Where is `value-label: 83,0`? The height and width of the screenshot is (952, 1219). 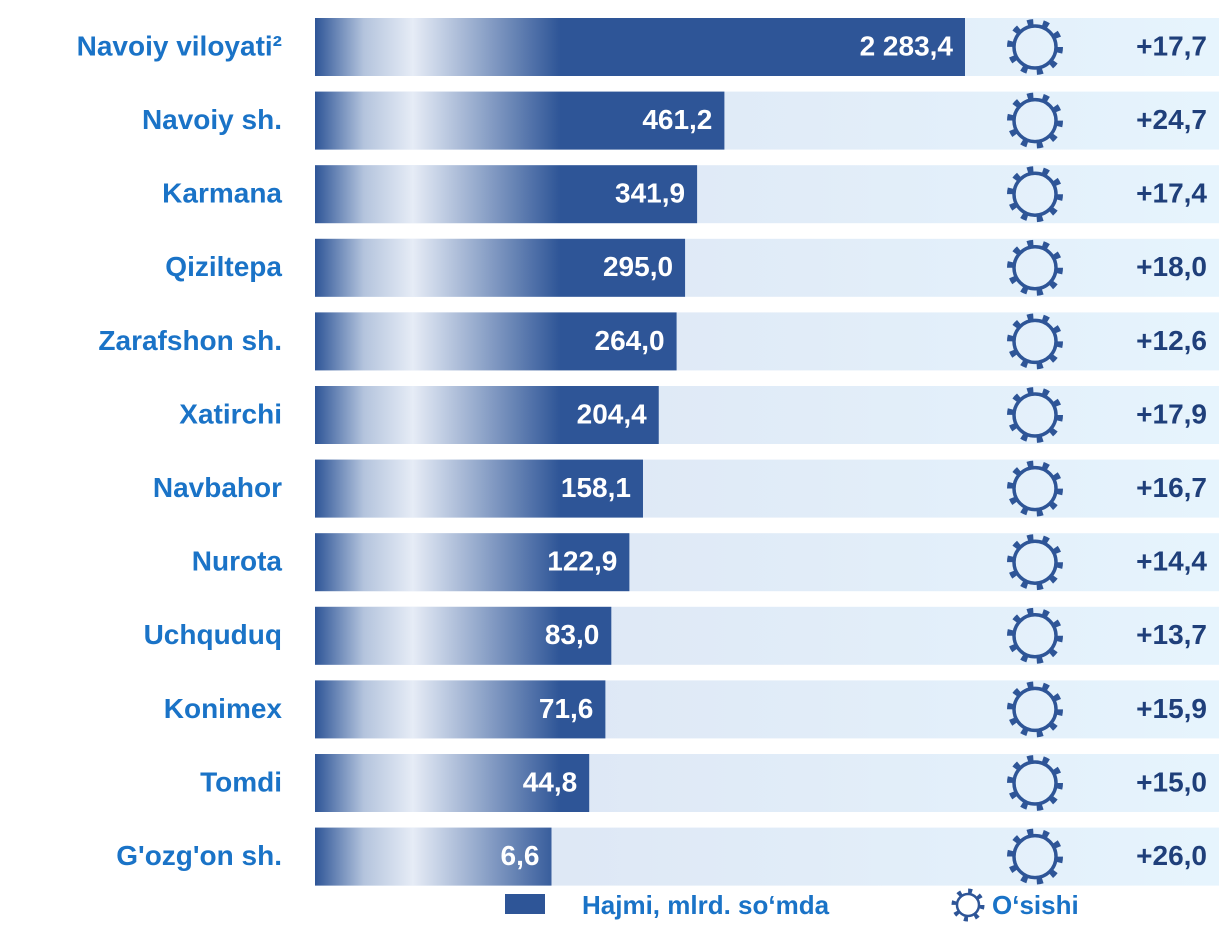
value-label: 83,0 is located at coordinates (572, 634).